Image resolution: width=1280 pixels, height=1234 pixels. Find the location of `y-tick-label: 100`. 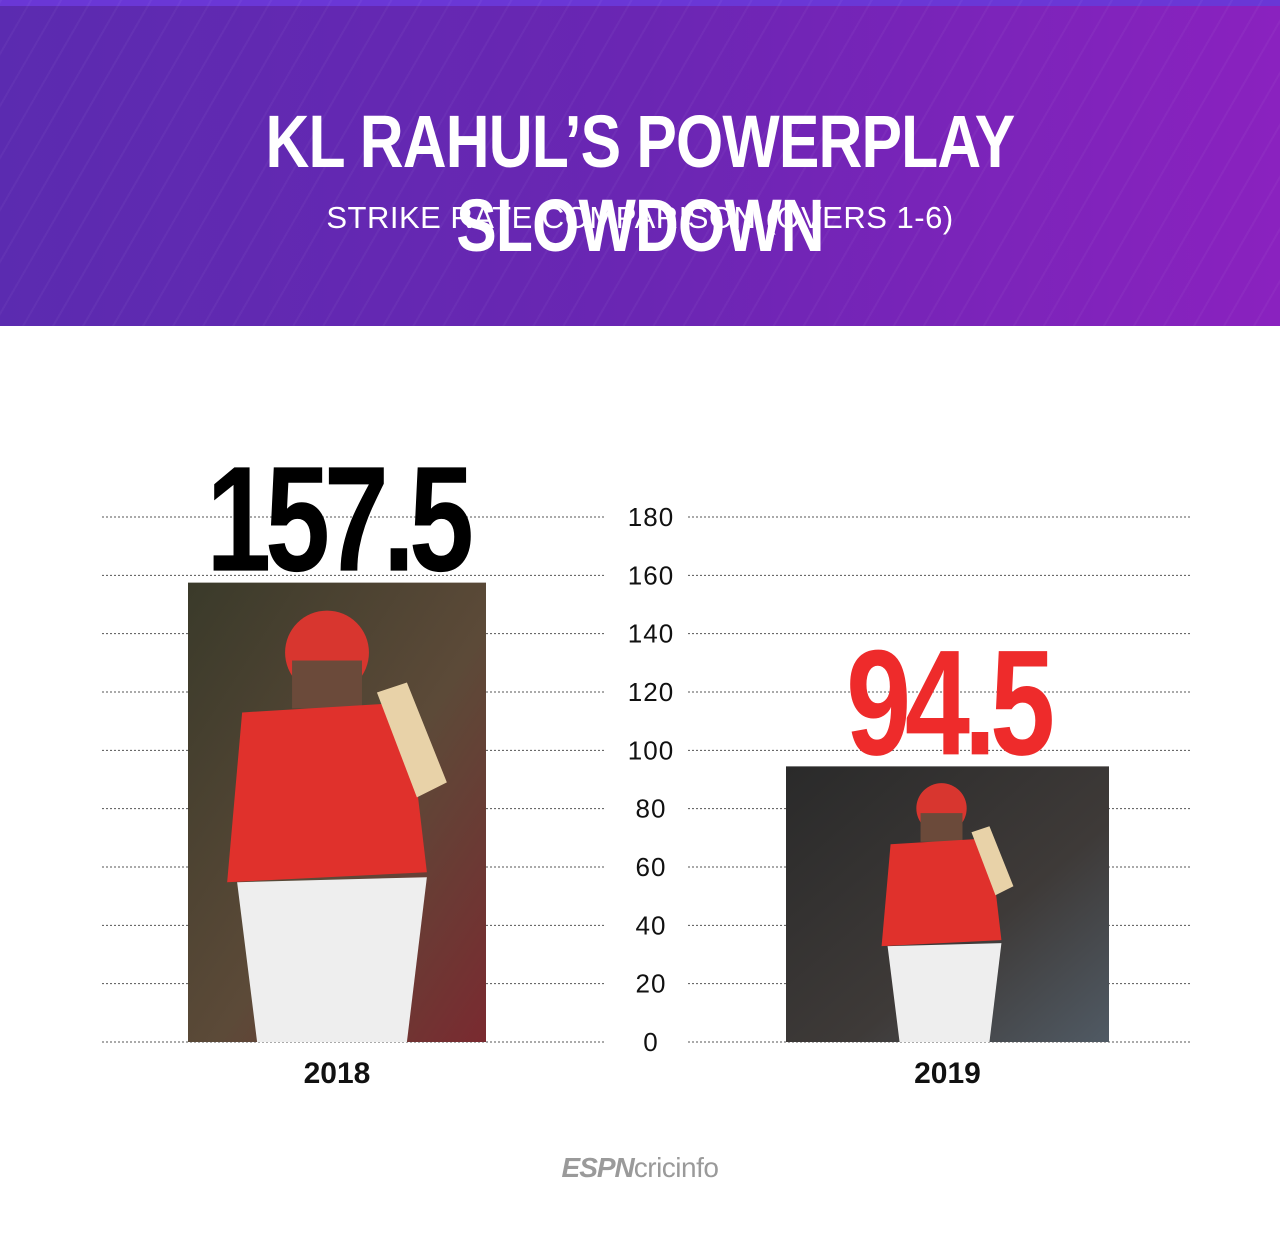

y-tick-label: 100 is located at coordinates (651, 750).